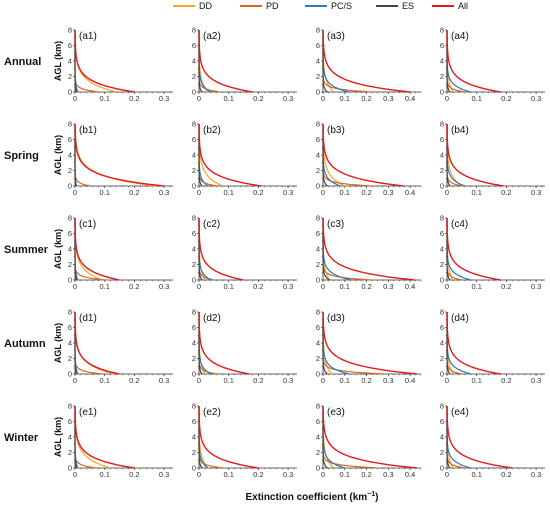 Image resolution: width=550 pixels, height=511 pixels. Describe the element at coordinates (395, 6) in the screenshot. I see `legend-item-es: ES` at that location.